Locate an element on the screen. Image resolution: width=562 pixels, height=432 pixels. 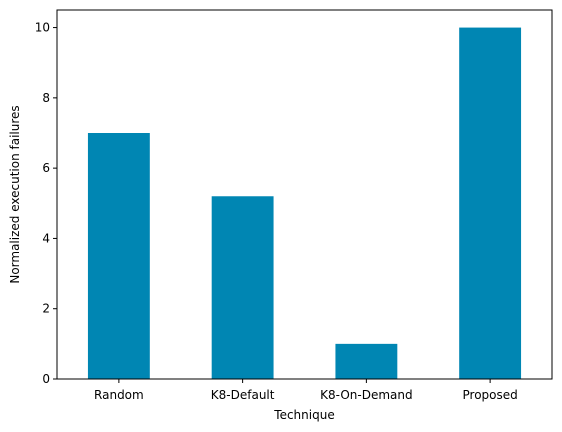
y-tick-label: 2 is located at coordinates (46, 309).